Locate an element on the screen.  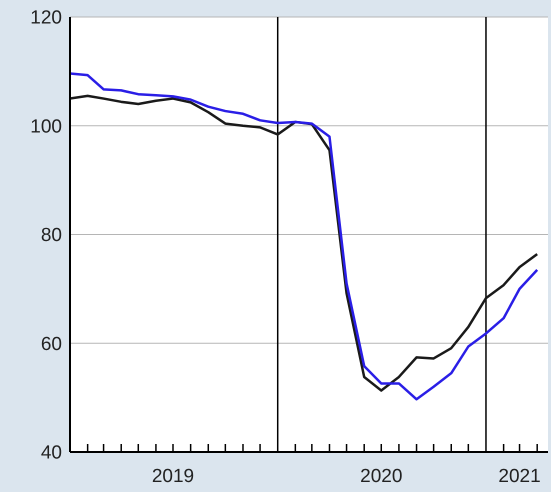
y-tick-label: 60 is located at coordinates (51, 344).